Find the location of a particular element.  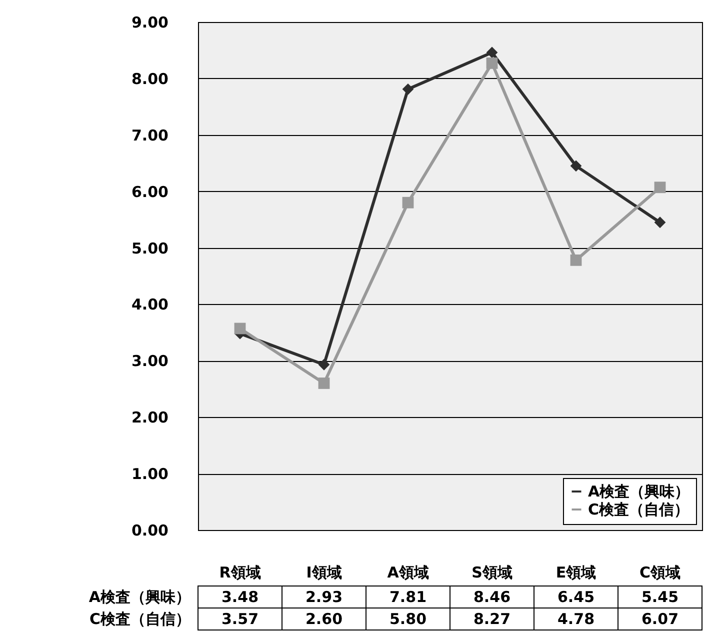

y-tick-label: 6.00 is located at coordinates (149, 191).